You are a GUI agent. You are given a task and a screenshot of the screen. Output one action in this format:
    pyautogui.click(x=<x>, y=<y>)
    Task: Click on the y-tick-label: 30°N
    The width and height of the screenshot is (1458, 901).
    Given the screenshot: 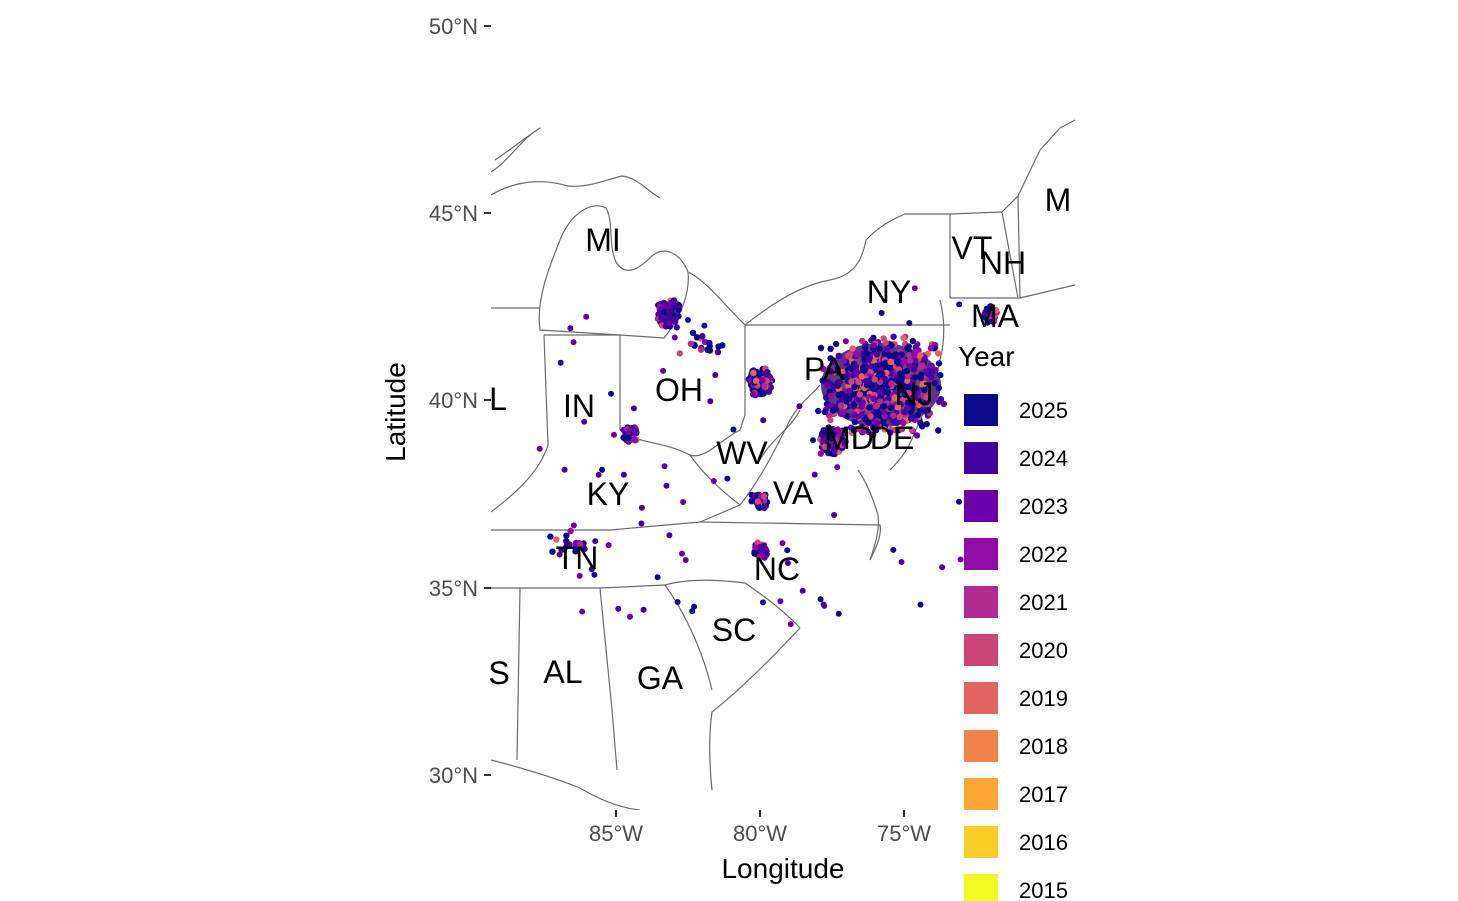 What is the action you would take?
    pyautogui.click(x=453, y=775)
    